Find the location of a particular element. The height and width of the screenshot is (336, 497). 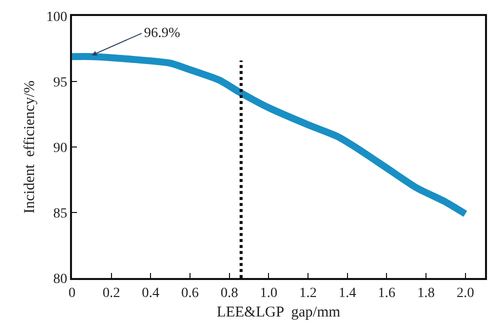

x-tick-label: 0.8 is located at coordinates (229, 293).